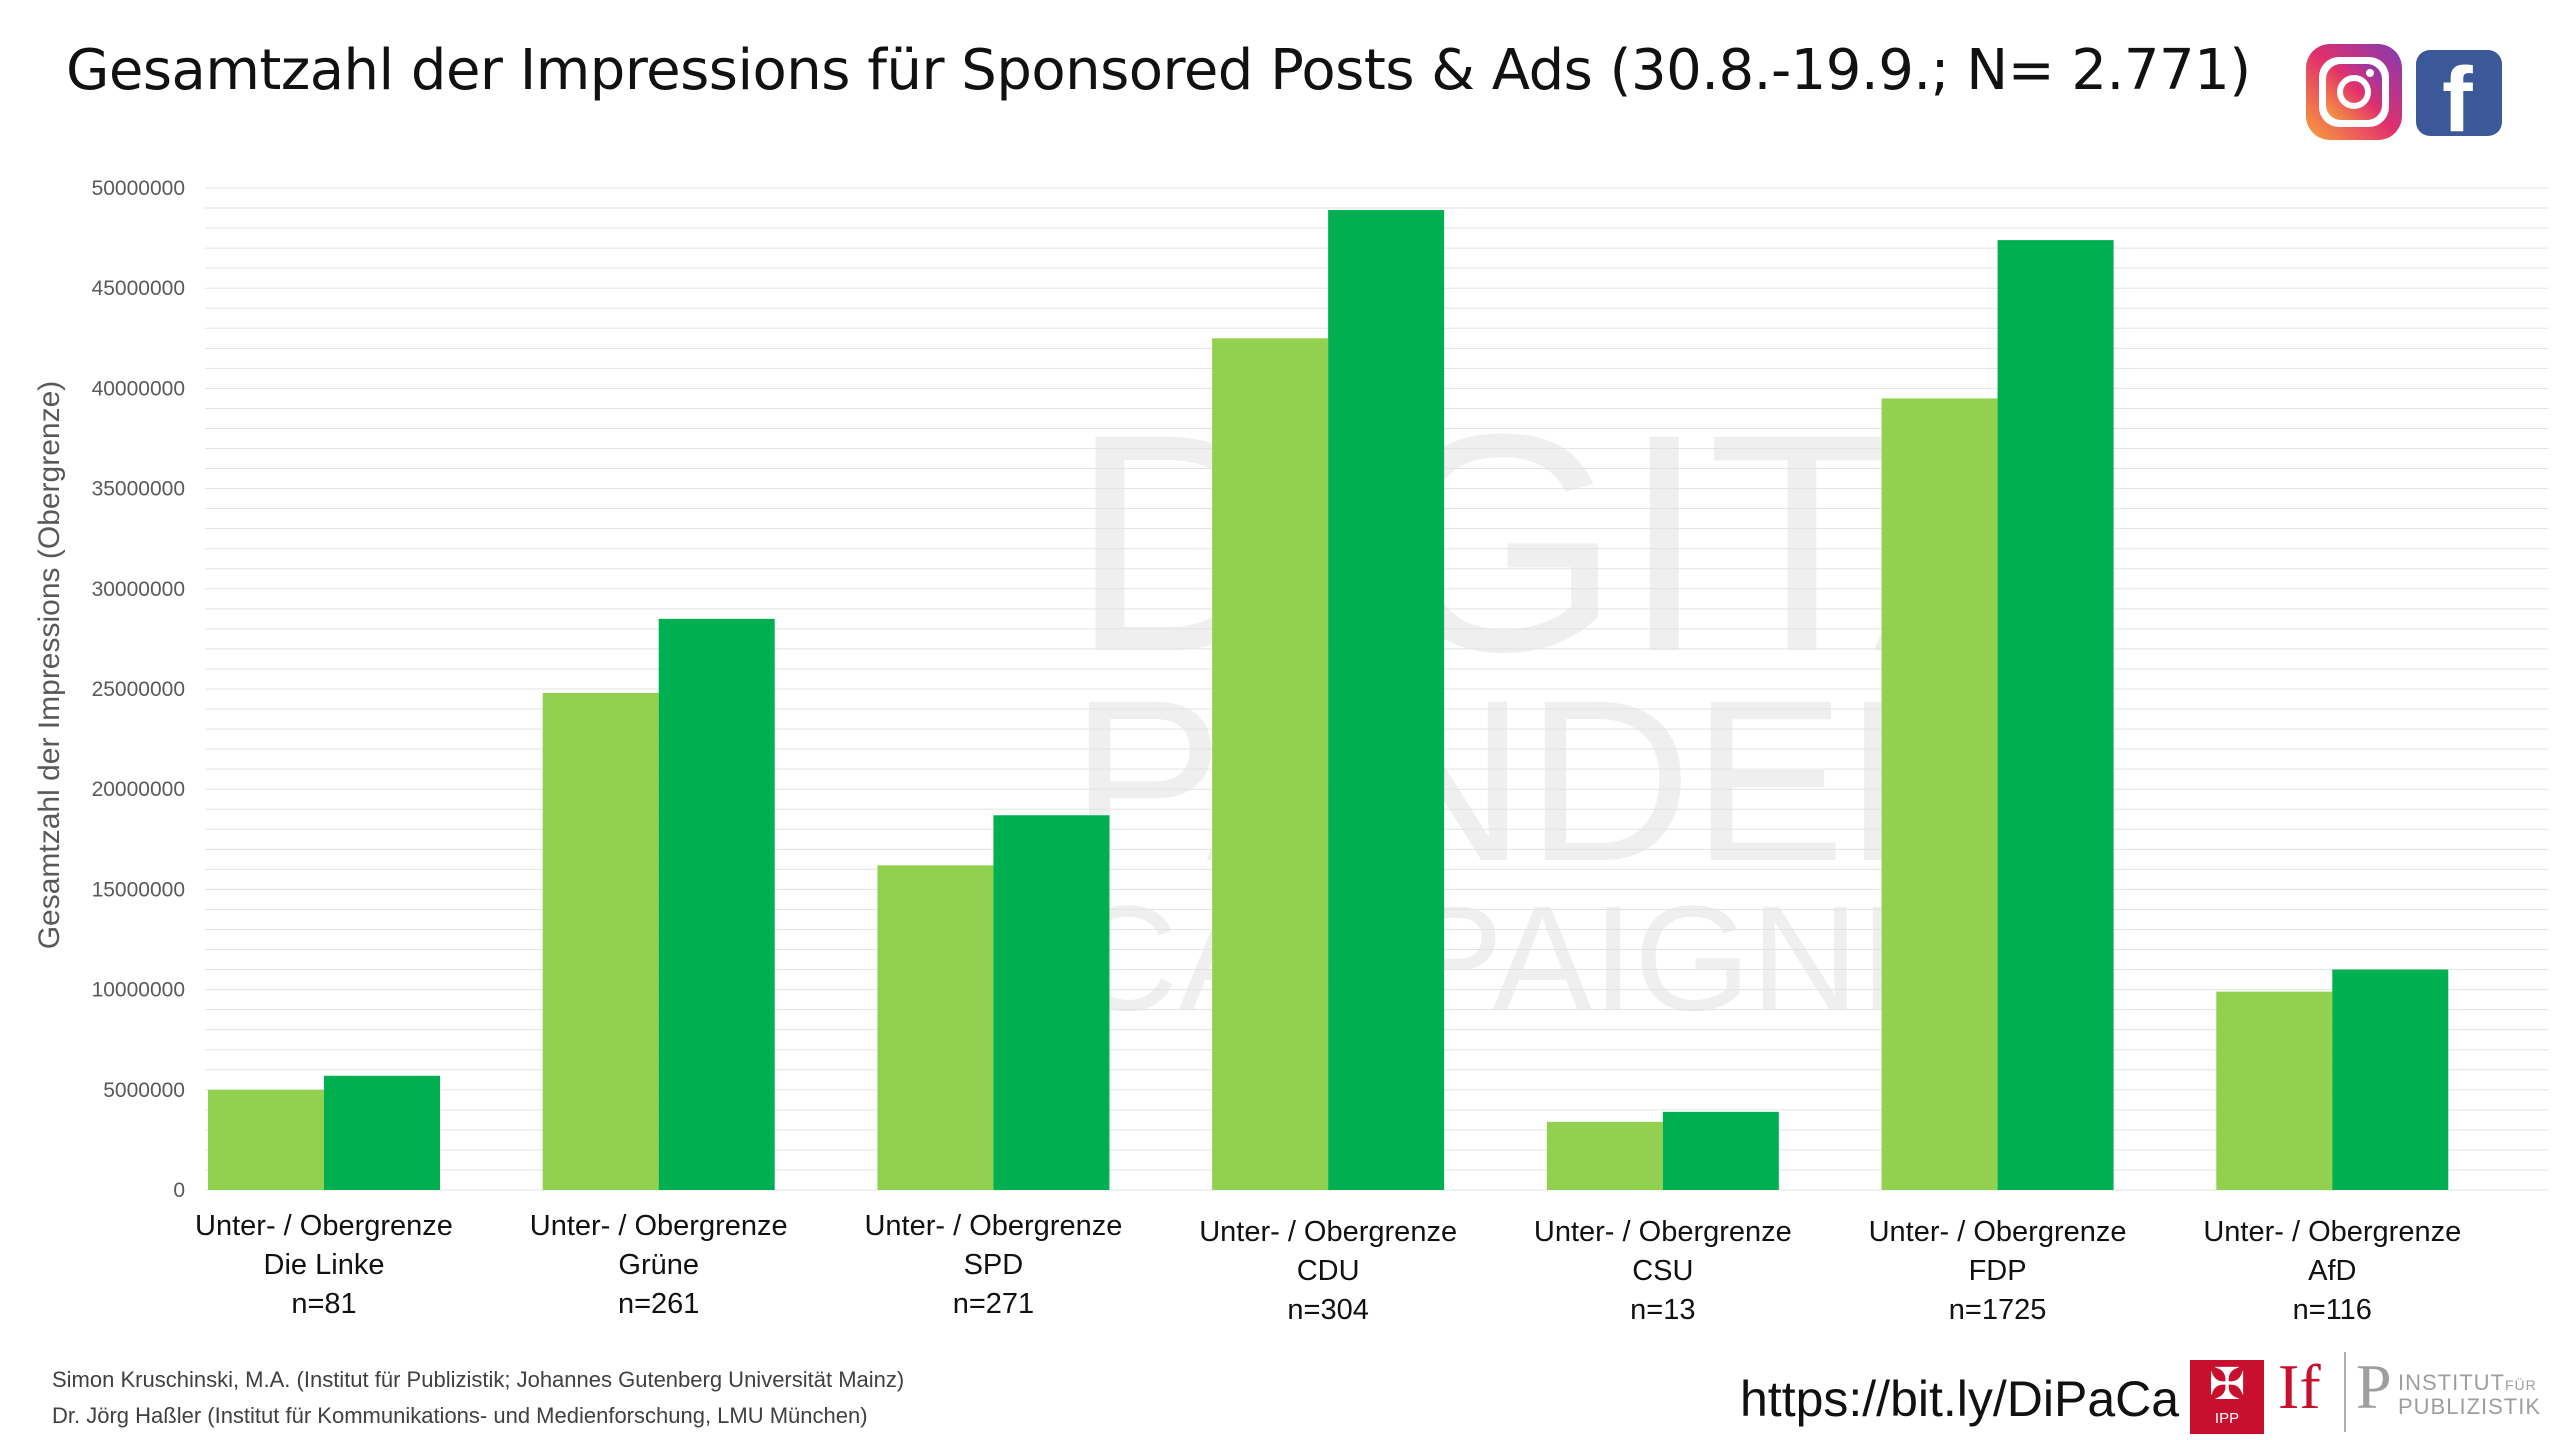  I want to click on y-tick-label: 40000000, so click(138, 388).